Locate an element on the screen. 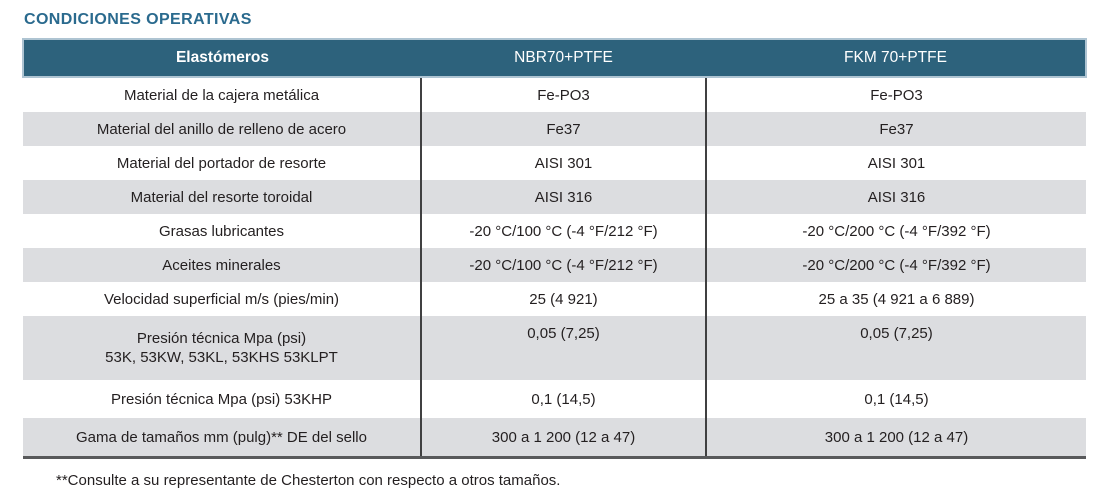 The height and width of the screenshot is (503, 1100). row-label: Aceites minerales is located at coordinates (221, 265).